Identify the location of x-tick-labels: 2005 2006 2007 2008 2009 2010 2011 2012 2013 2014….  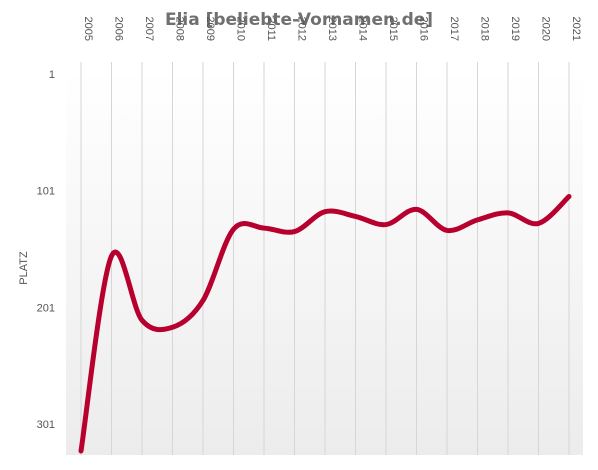
(332, 29).